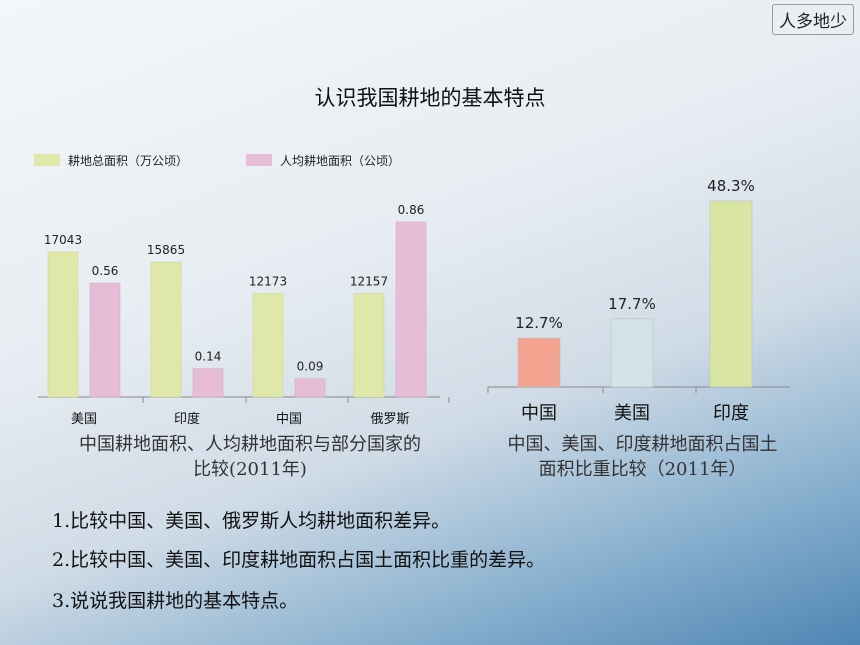 The height and width of the screenshot is (645, 860). I want to click on corner-tag: 人多地少, so click(813, 19).